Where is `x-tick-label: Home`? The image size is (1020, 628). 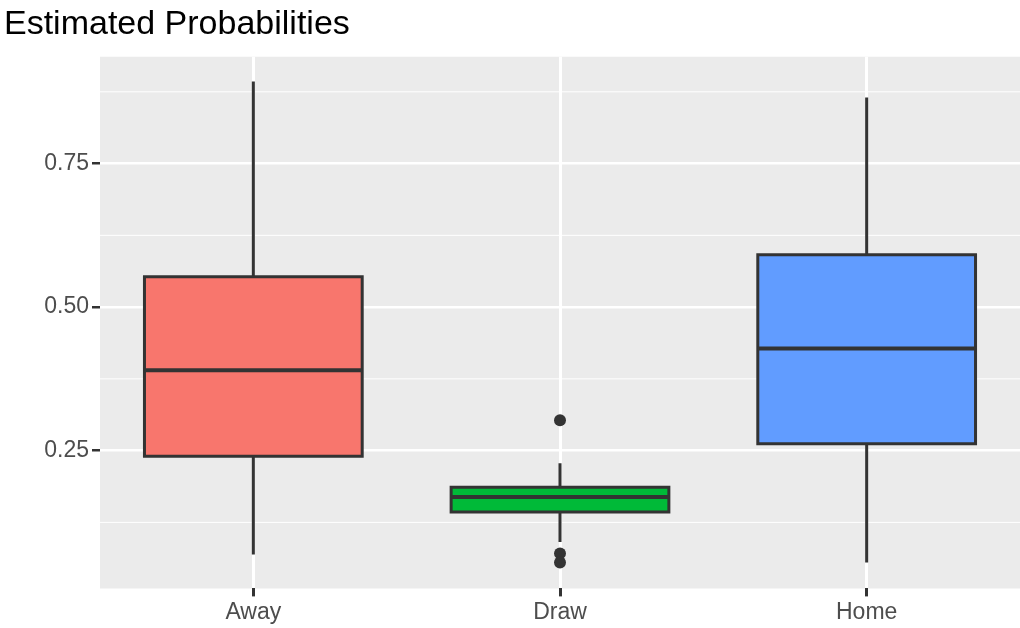 x-tick-label: Home is located at coordinates (866, 610).